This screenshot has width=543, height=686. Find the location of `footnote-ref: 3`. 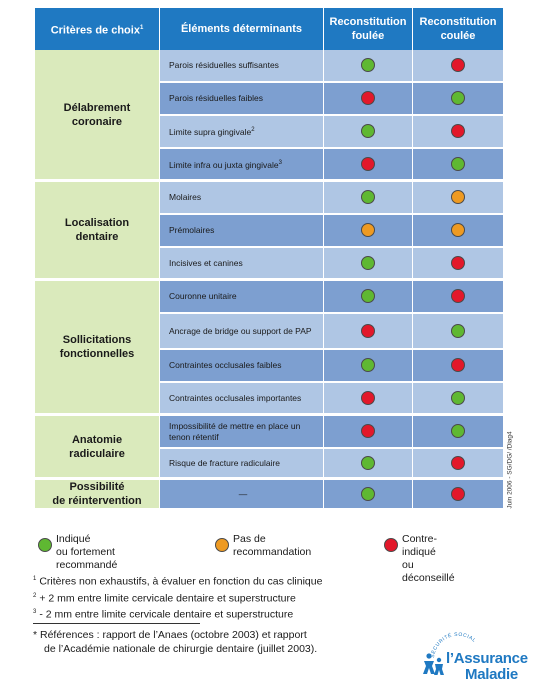

footnote-ref: 3 is located at coordinates (280, 162).